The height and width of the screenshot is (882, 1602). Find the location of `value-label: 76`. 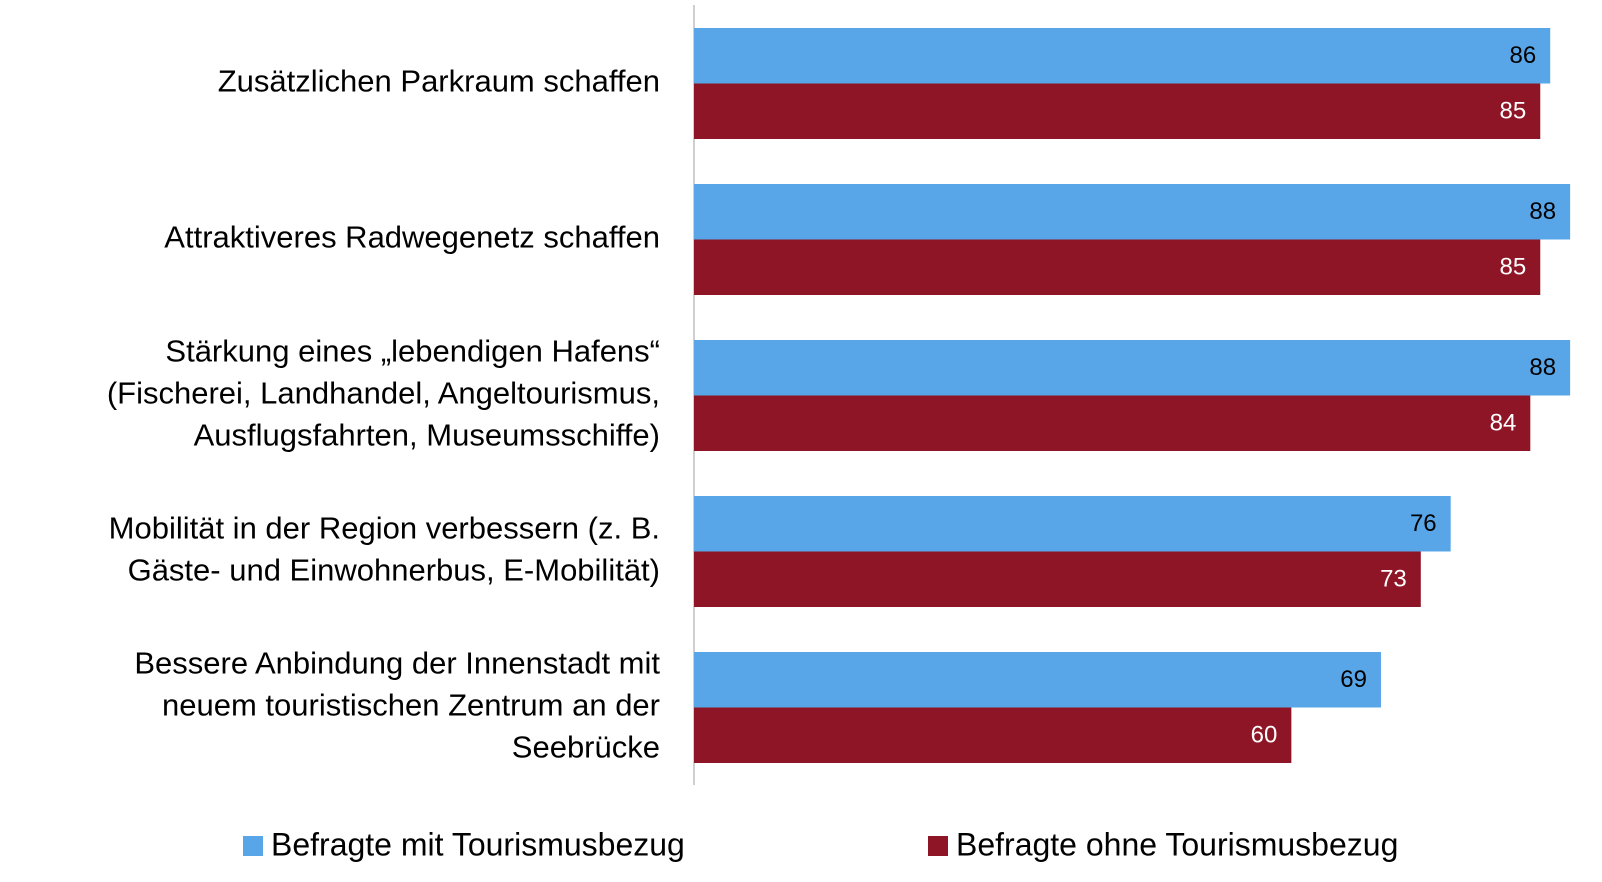

value-label: 76 is located at coordinates (1423, 523).